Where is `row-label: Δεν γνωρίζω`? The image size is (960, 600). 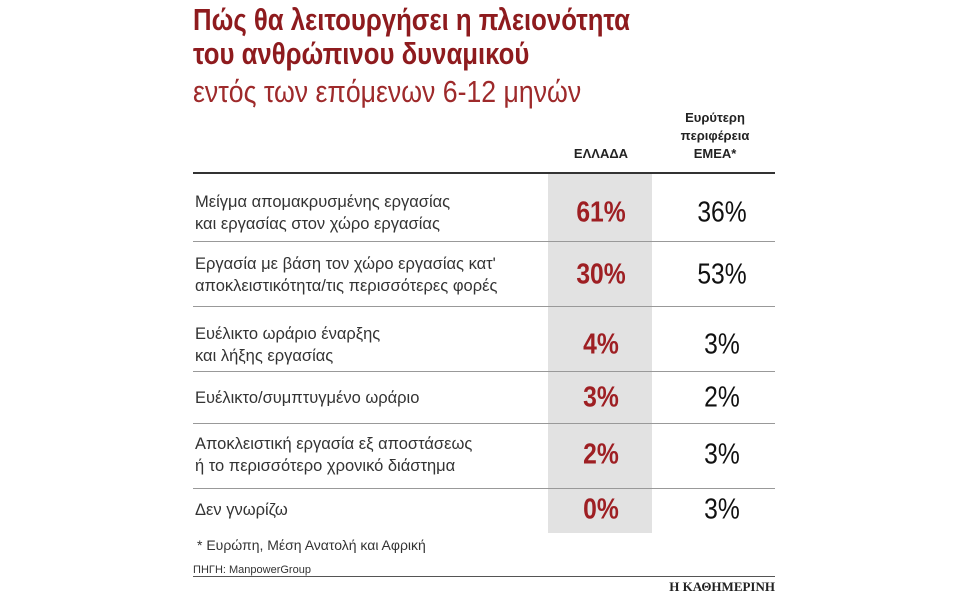 row-label: Δεν γνωρίζω is located at coordinates (241, 510).